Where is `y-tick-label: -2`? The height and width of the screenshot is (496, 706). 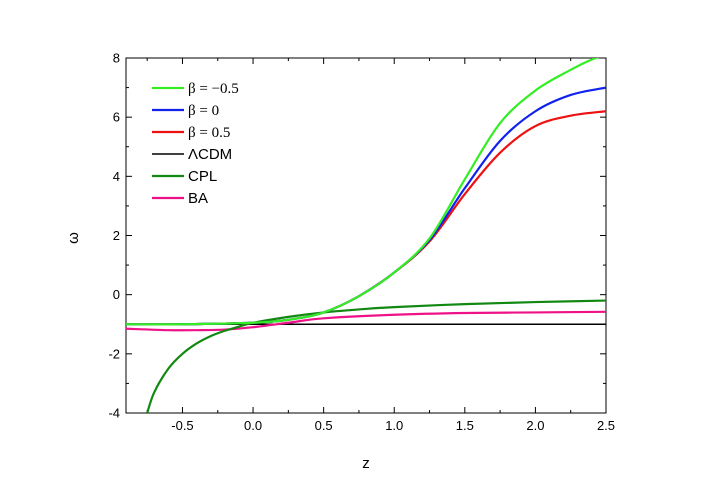 y-tick-label: -2 is located at coordinates (114, 353).